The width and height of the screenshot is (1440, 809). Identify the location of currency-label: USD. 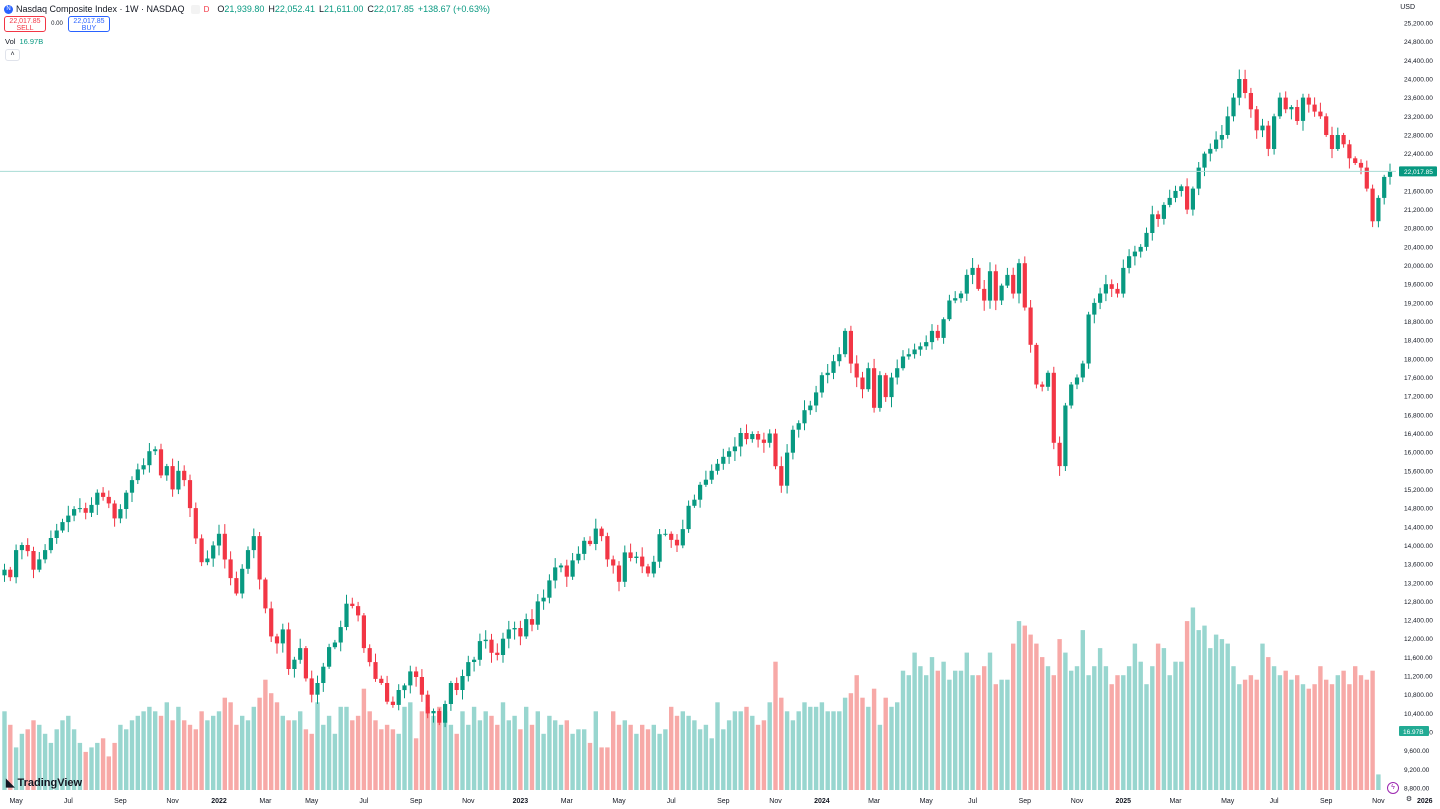
(1407, 7).